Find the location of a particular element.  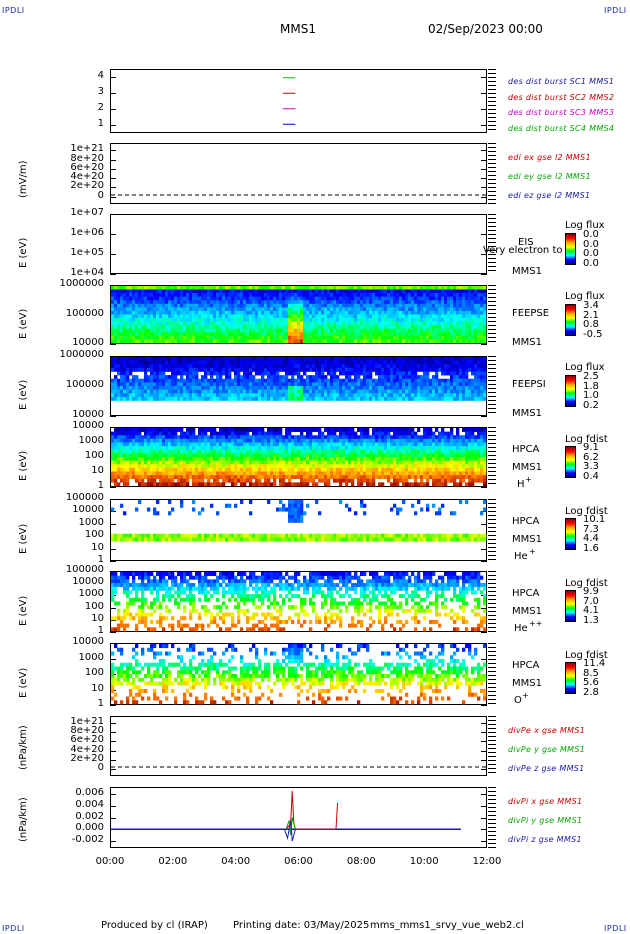

feepse-colorbar-value: 0.8 is located at coordinates (591, 324).